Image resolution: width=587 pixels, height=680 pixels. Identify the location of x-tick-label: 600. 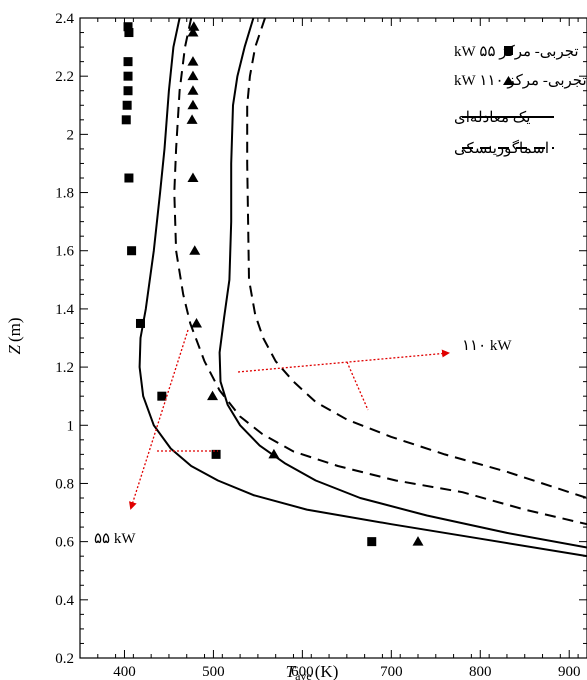
(302, 672).